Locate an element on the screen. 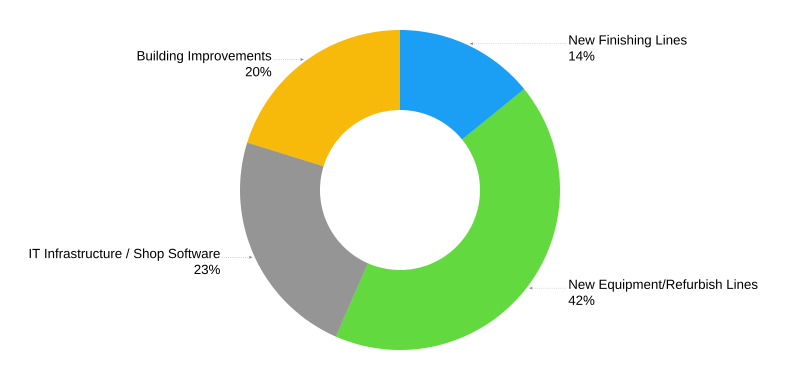 The width and height of the screenshot is (800, 380). slice-label: IT Infrastructure / Shop Software is located at coordinates (125, 254).